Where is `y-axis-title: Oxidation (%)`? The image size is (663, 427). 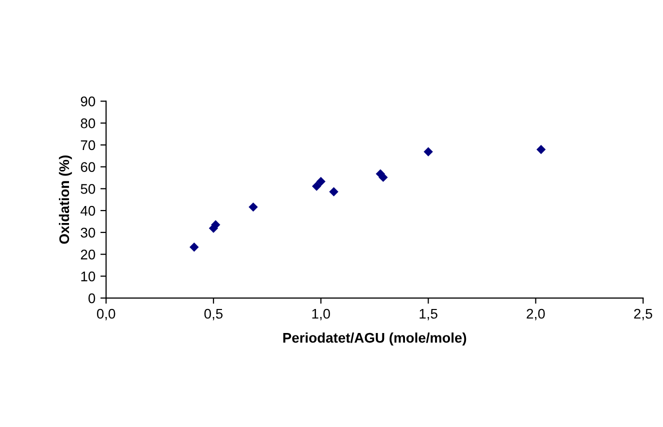 y-axis-title: Oxidation (%) is located at coordinates (65, 200).